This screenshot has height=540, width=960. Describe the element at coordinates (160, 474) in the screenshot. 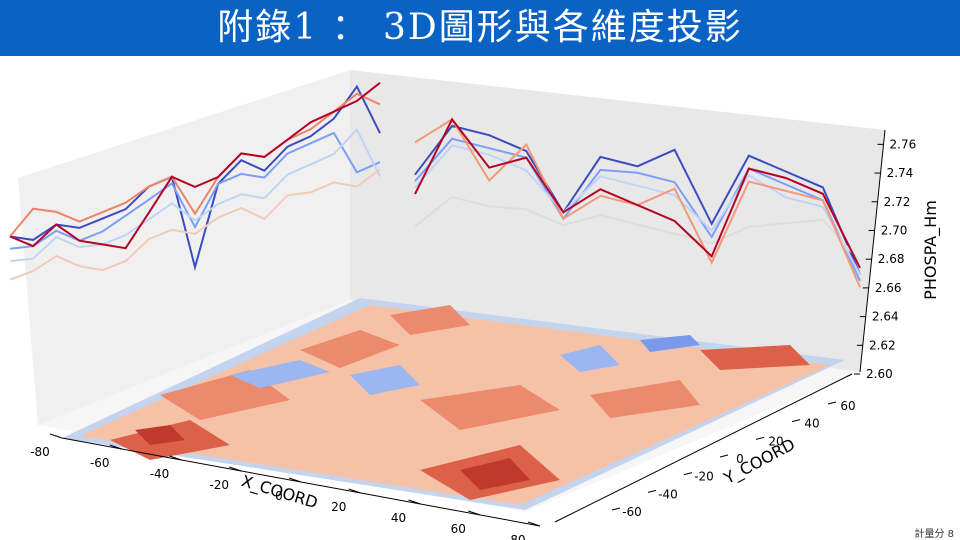

I see `x-tick-label: -40` at that location.